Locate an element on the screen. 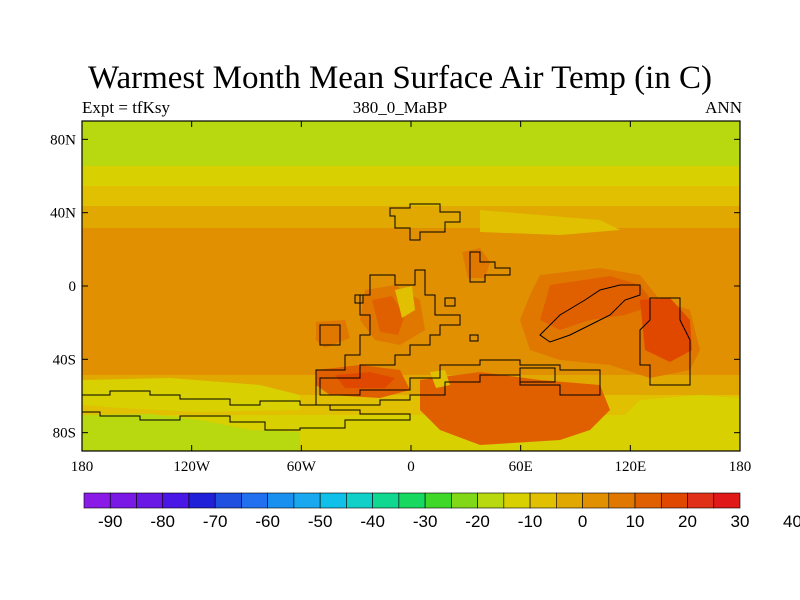 This screenshot has width=800, height=600. band-north-warm is located at coordinates (411, 217).